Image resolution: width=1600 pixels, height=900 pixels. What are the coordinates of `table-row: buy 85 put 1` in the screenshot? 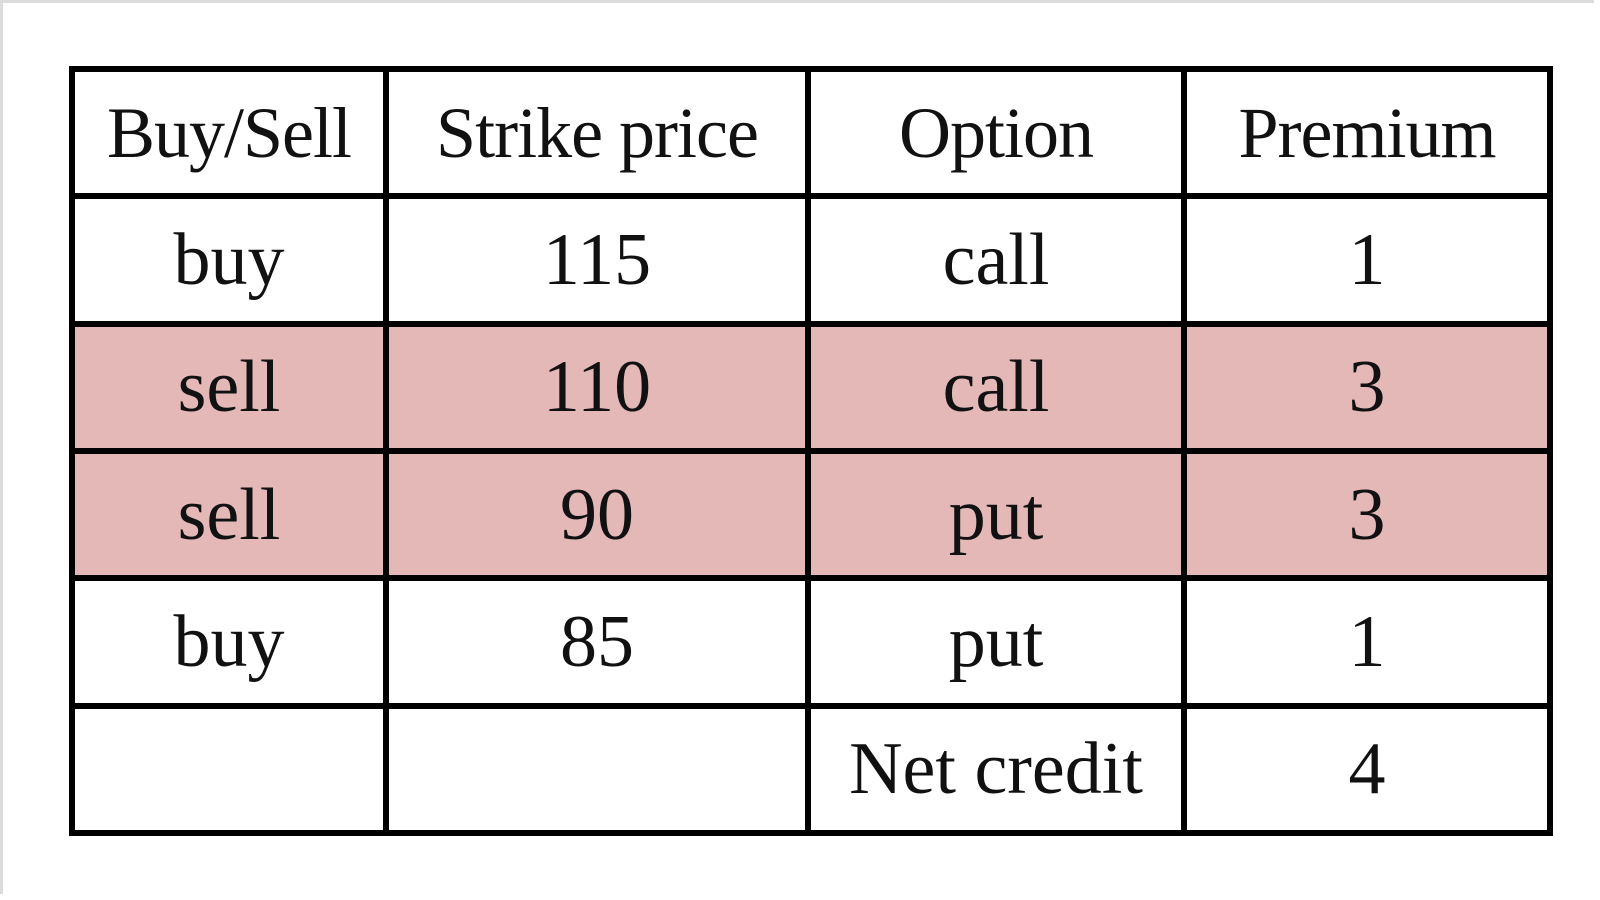 It's located at (811, 642).